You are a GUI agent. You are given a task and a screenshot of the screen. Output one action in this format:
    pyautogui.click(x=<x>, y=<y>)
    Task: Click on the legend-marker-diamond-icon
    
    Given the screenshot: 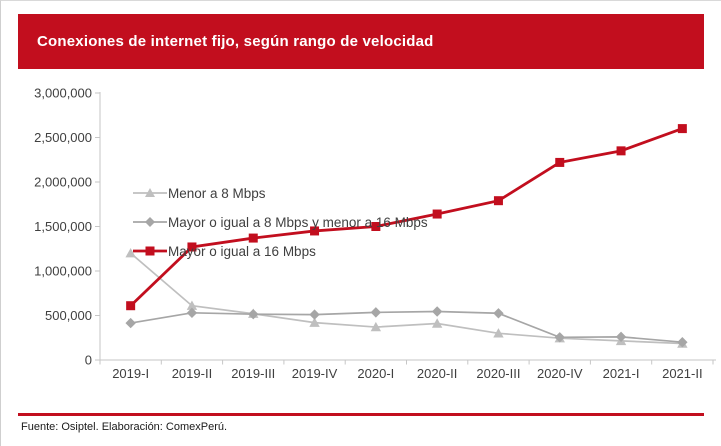 What is the action you would take?
    pyautogui.click(x=150, y=222)
    